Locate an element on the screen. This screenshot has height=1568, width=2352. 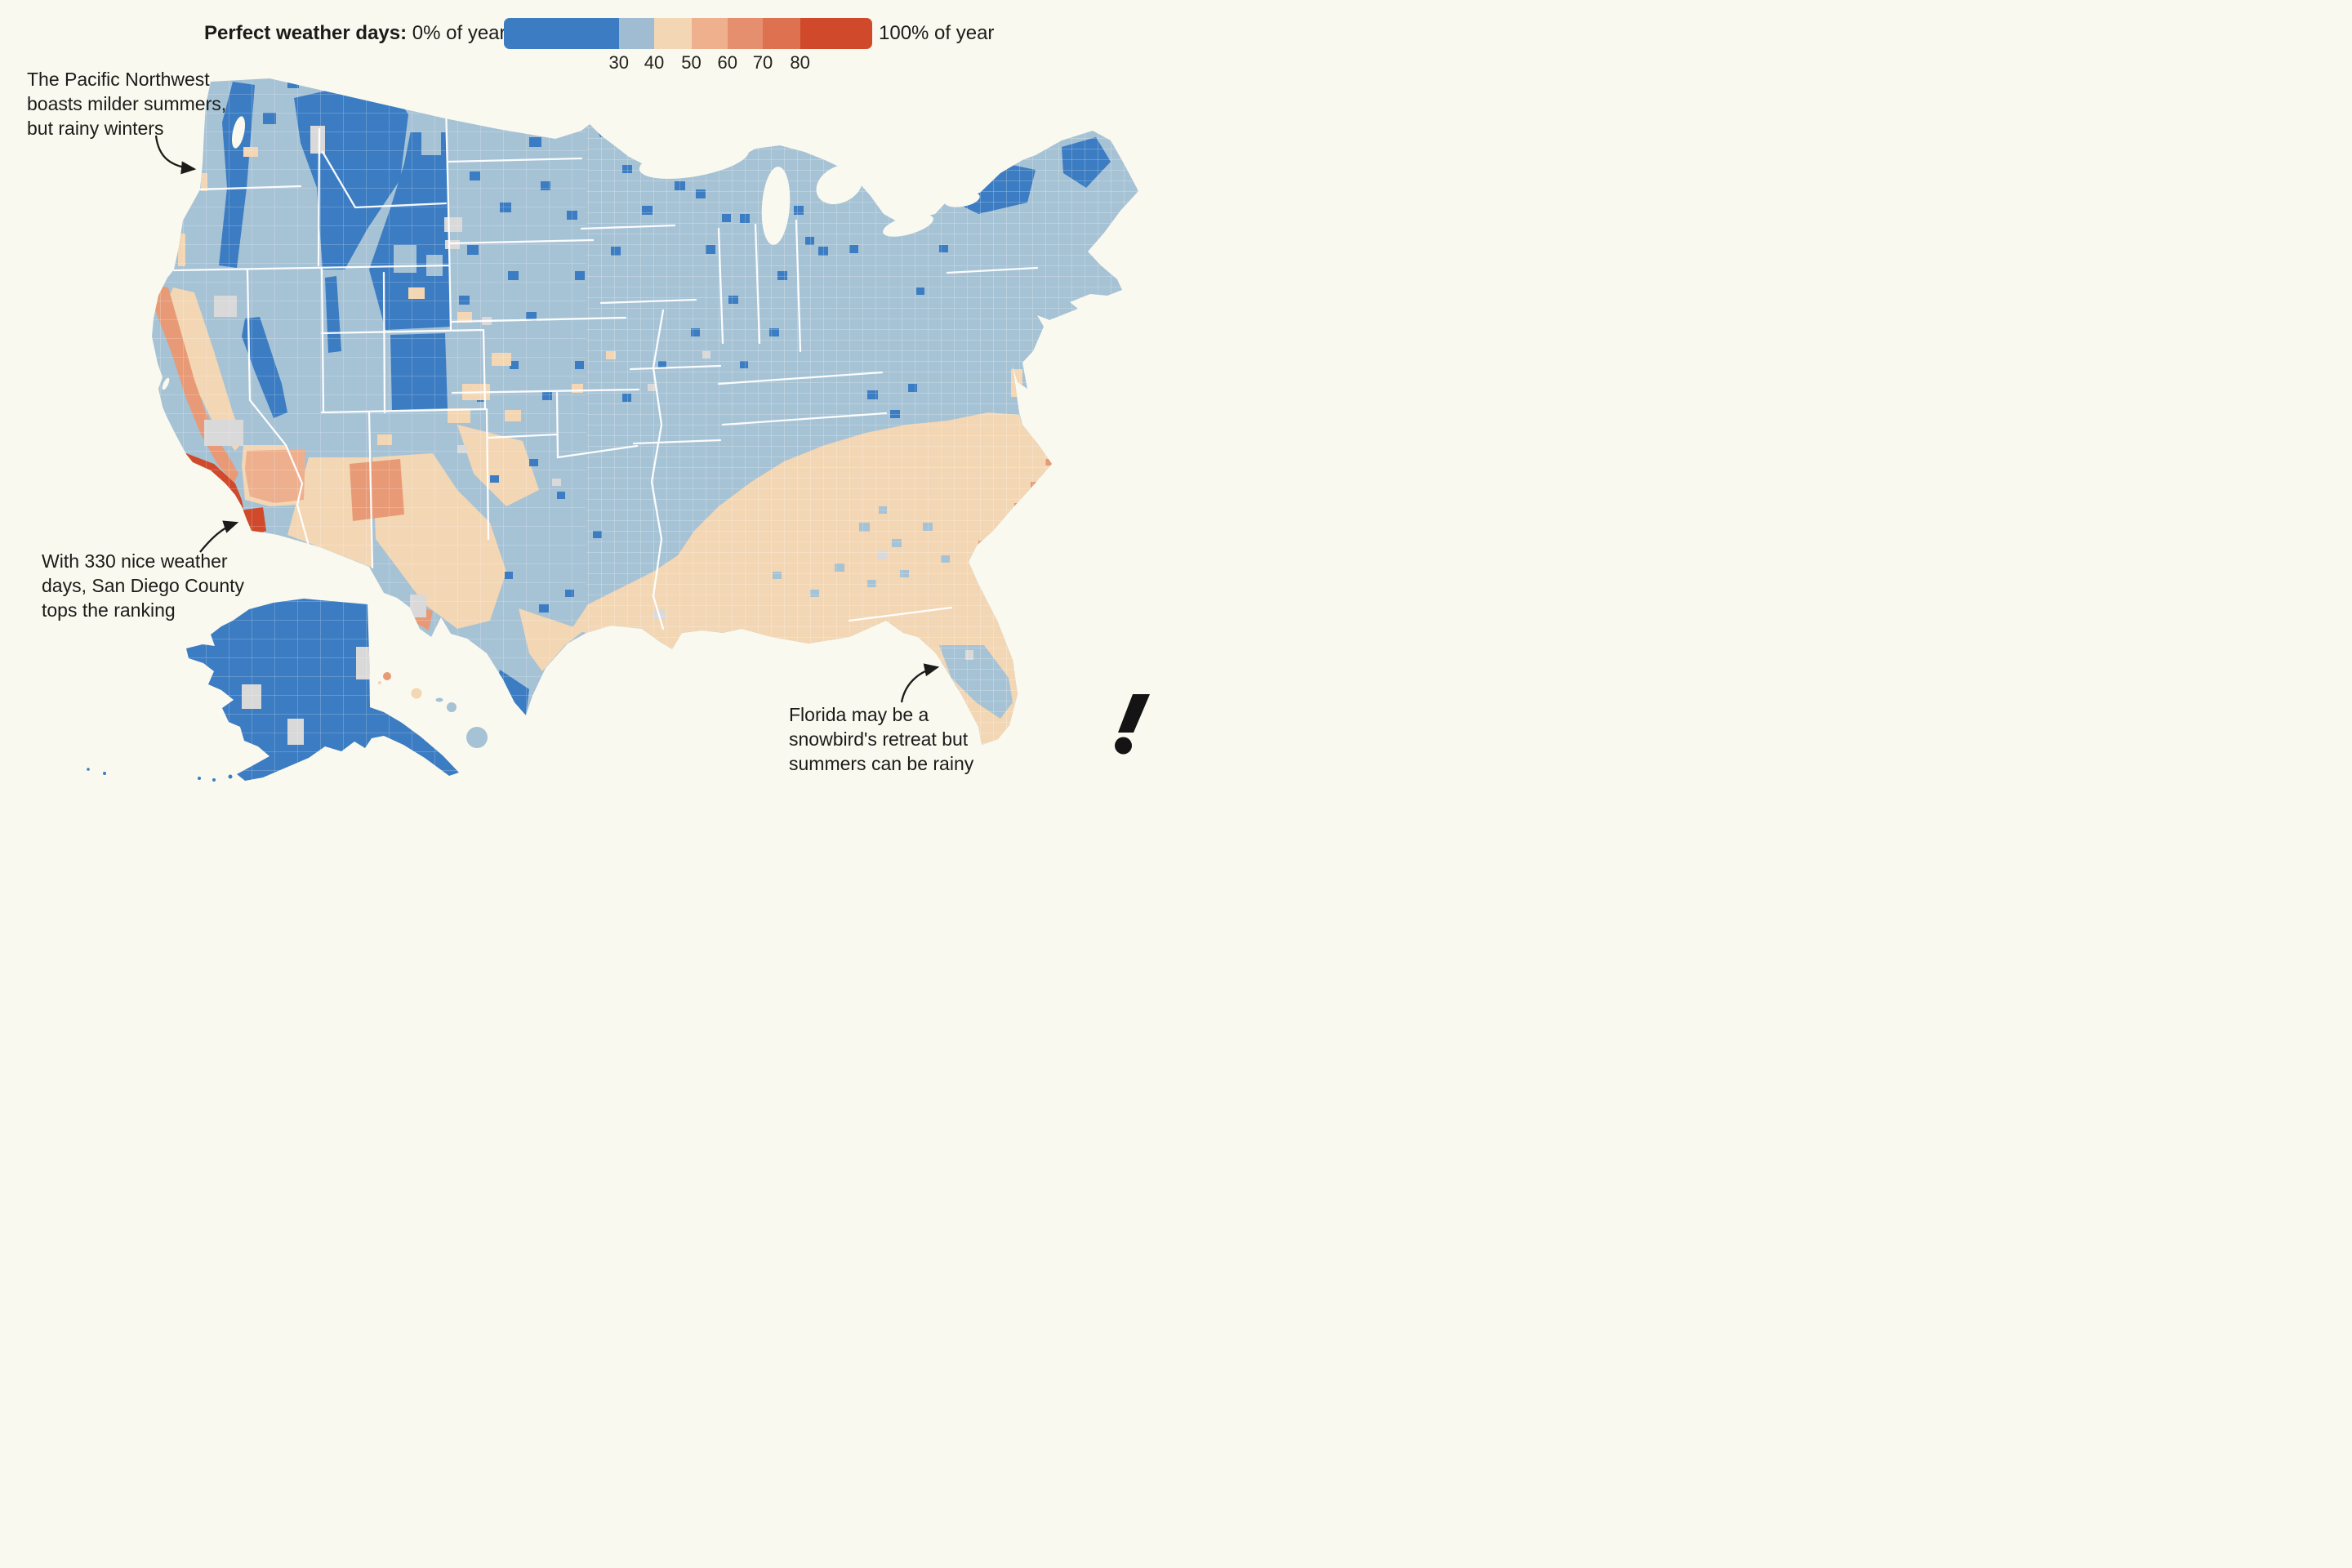
san-francisco-bay is located at coordinates (166, 383).